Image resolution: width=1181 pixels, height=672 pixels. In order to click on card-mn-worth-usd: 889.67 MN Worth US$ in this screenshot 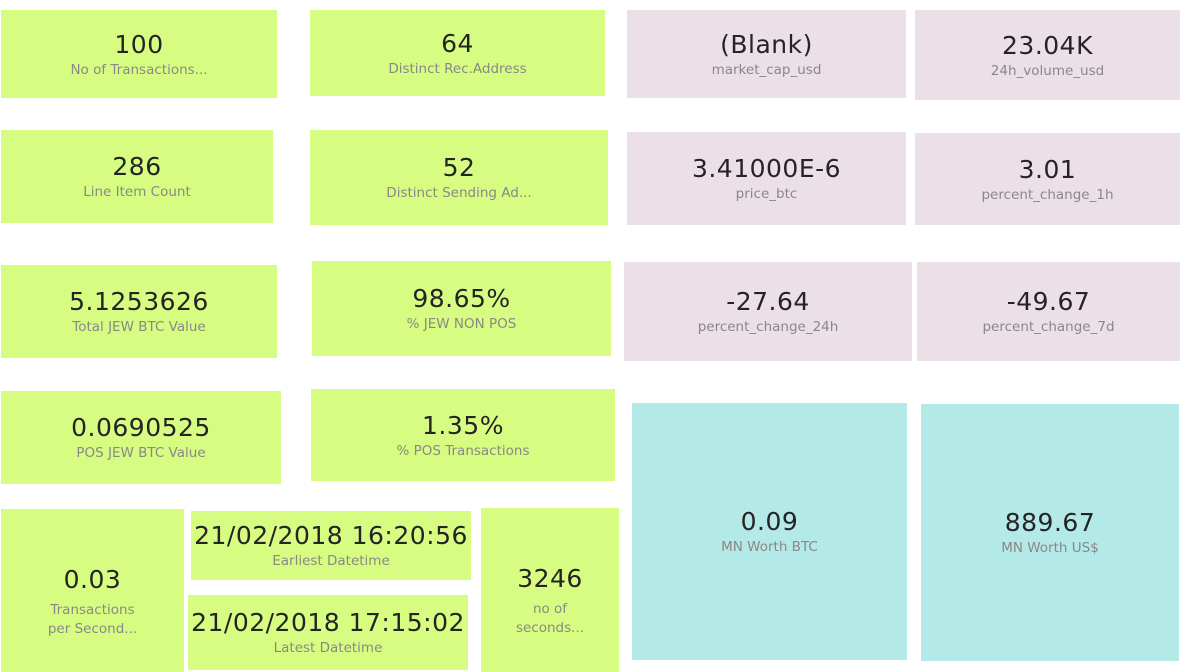, I will do `click(1050, 532)`.